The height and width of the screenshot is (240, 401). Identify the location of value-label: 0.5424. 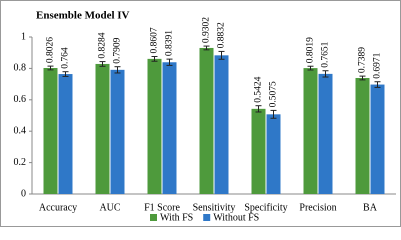
(259, 89).